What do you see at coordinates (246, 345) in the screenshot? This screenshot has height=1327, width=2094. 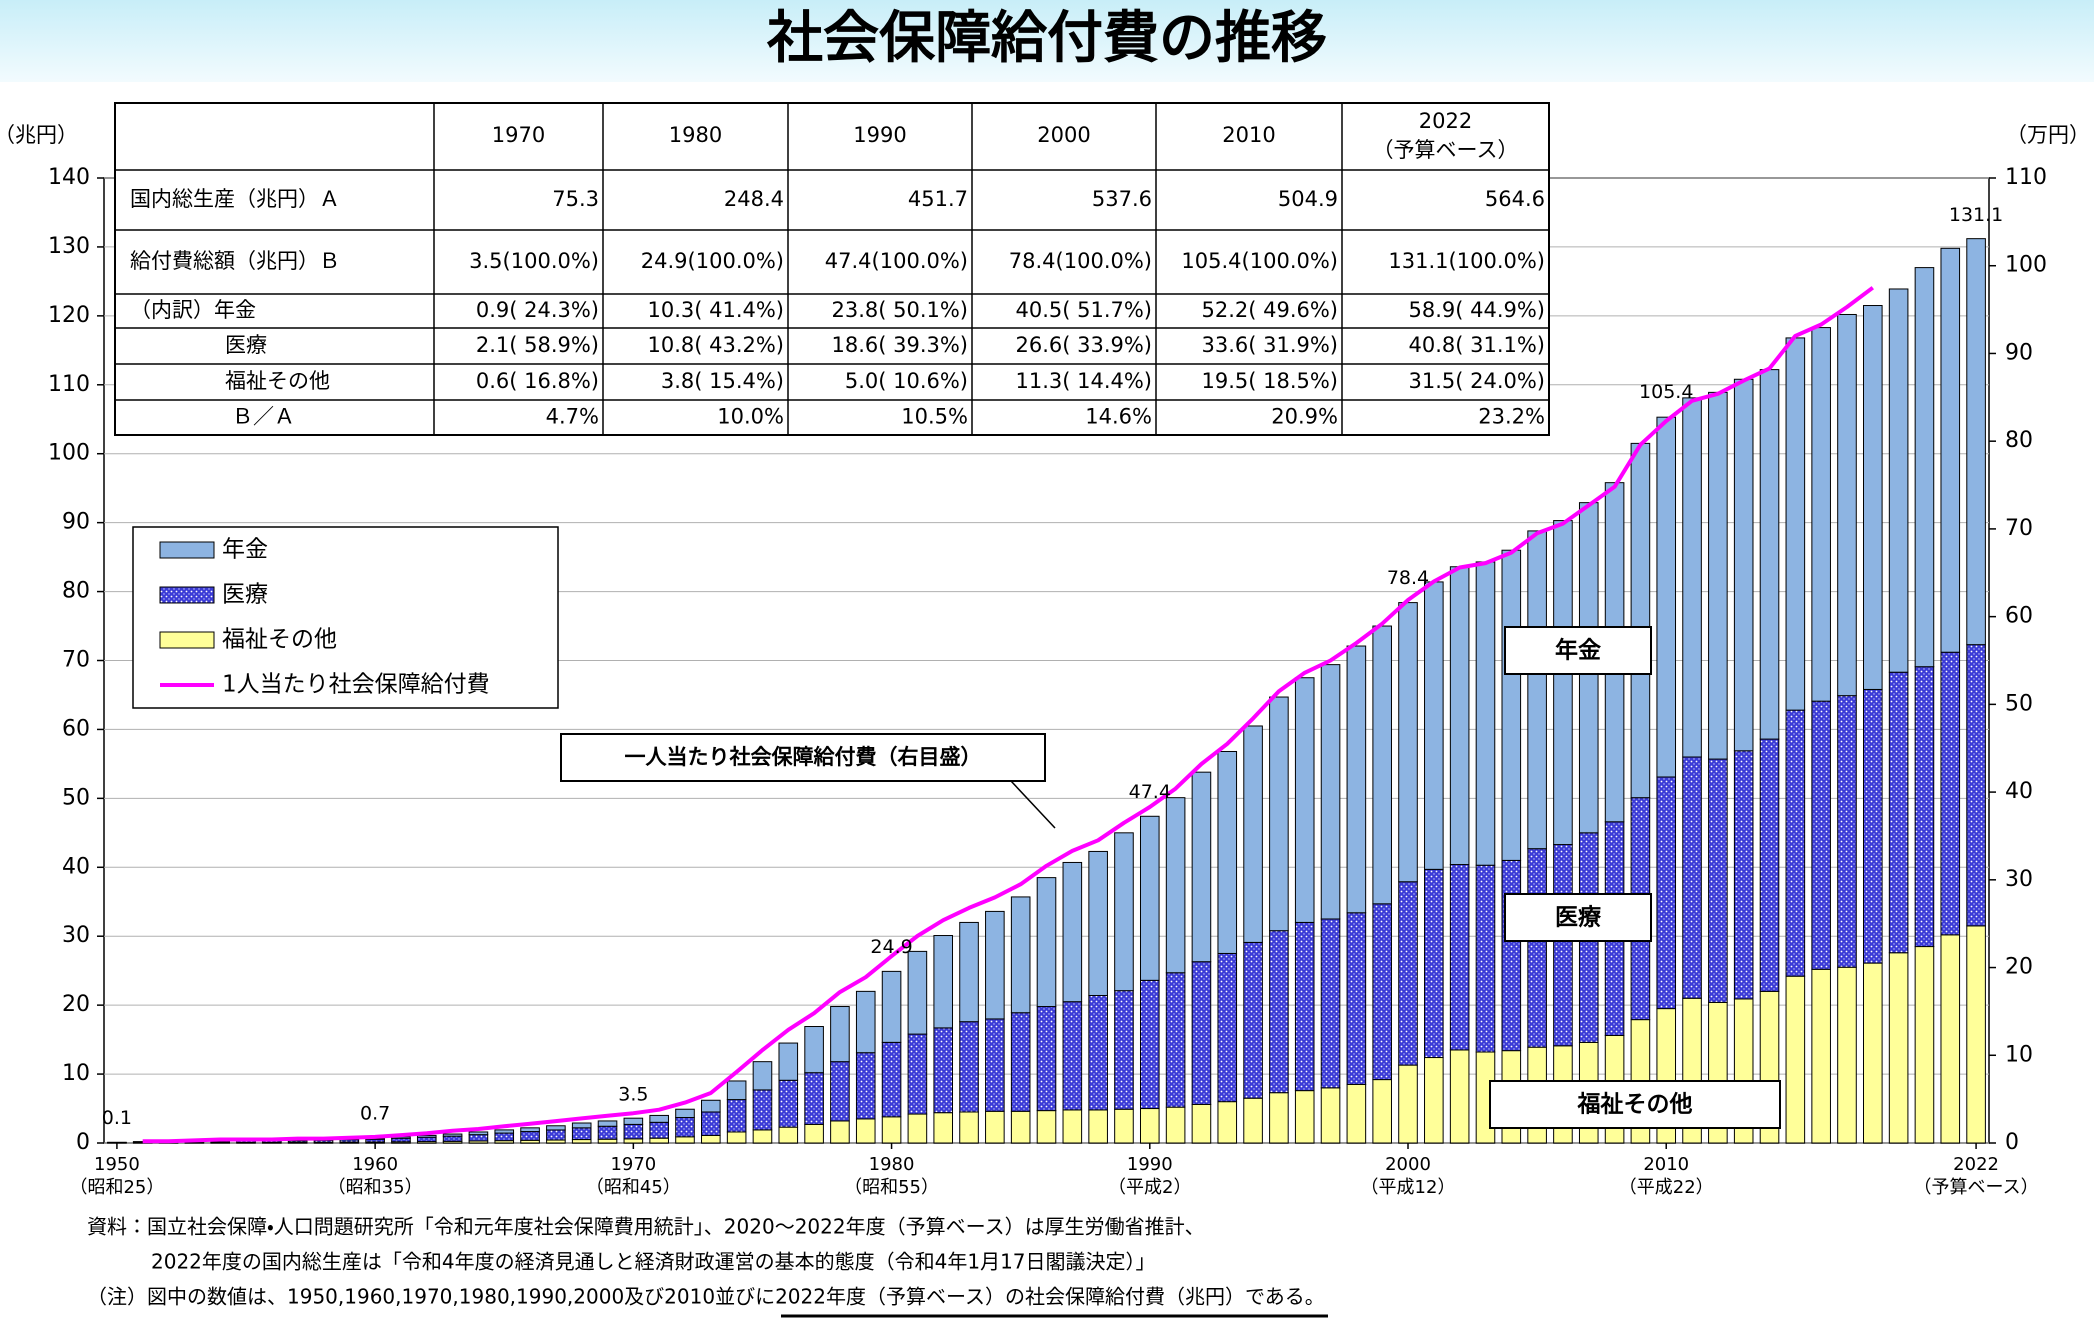 I see `table-row-label: 医療` at bounding box center [246, 345].